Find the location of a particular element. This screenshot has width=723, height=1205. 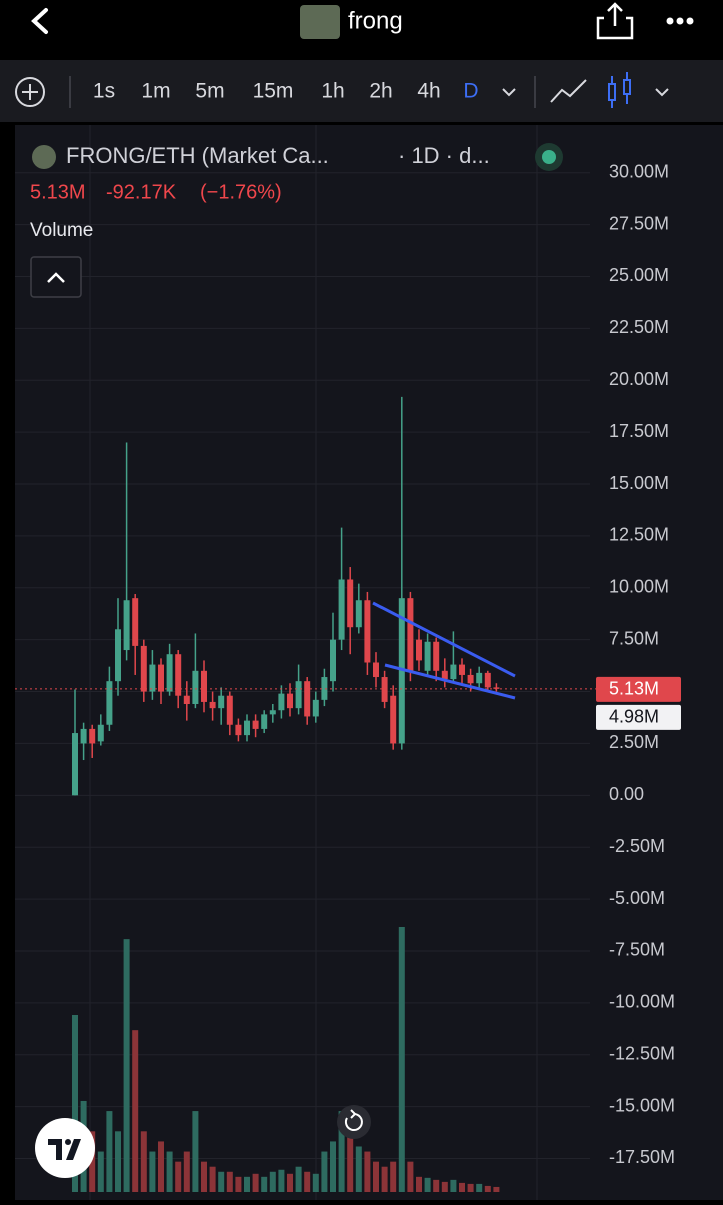

interval-button: 1s is located at coordinates (104, 91).